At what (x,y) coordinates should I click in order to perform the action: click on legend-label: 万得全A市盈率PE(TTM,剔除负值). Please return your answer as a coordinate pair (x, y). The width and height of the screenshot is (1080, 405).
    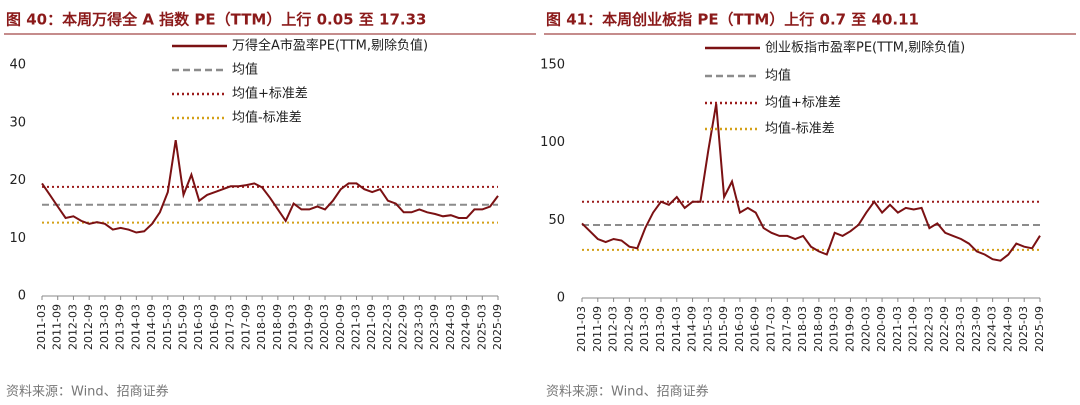
    Looking at the image, I should click on (330, 46).